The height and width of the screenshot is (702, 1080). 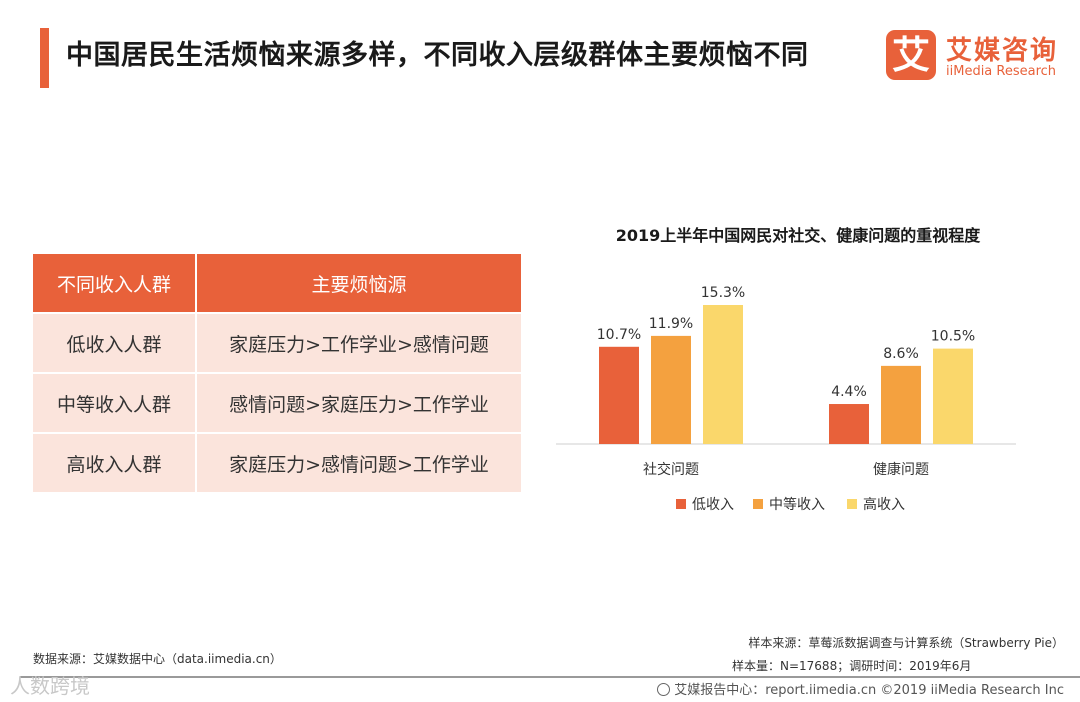 What do you see at coordinates (713, 505) in the screenshot?
I see `legend-label: 低收入` at bounding box center [713, 505].